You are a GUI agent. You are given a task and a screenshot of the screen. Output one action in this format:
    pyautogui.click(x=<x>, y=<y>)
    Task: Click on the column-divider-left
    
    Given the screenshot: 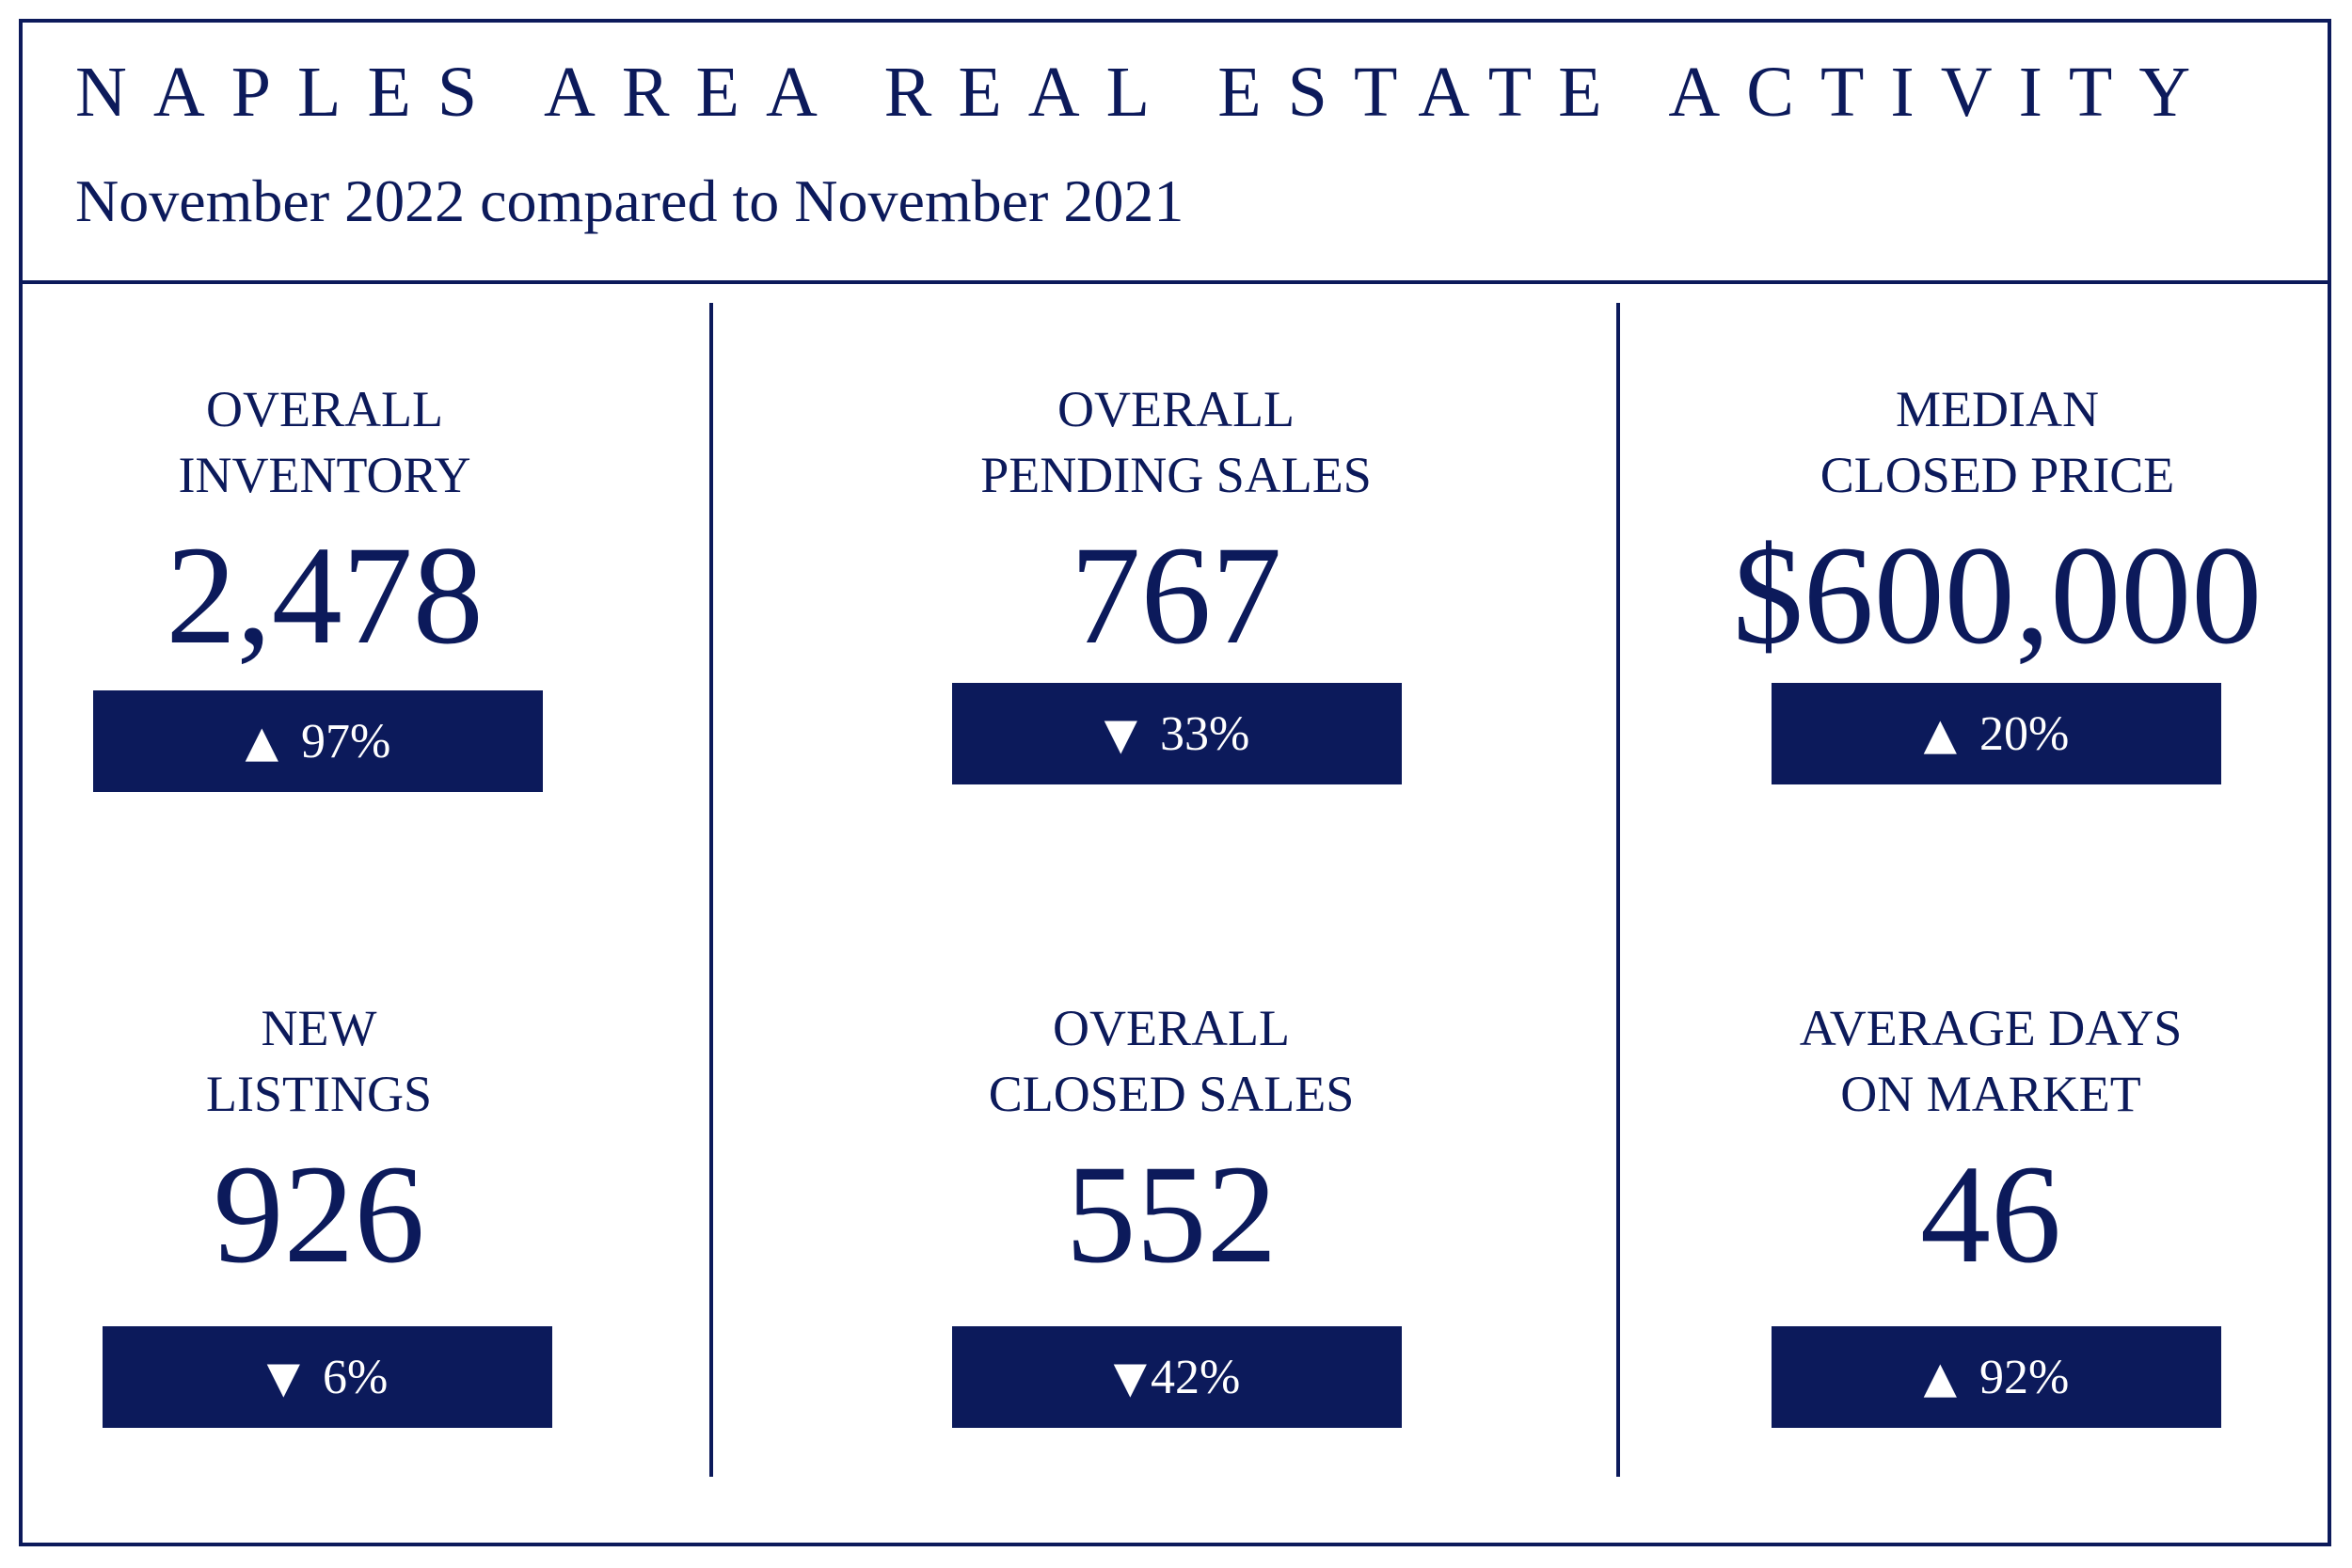 What is the action you would take?
    pyautogui.click(x=711, y=890)
    